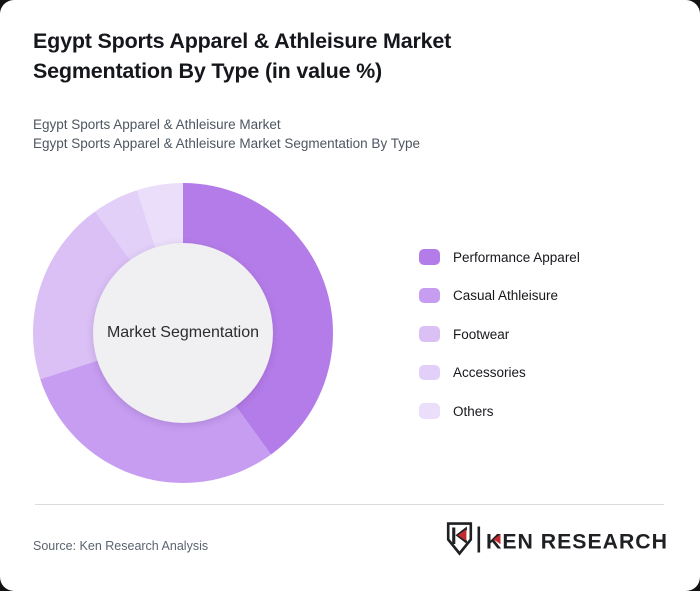 The image size is (700, 591). I want to click on donut-center: Market Segmentation, so click(183, 333).